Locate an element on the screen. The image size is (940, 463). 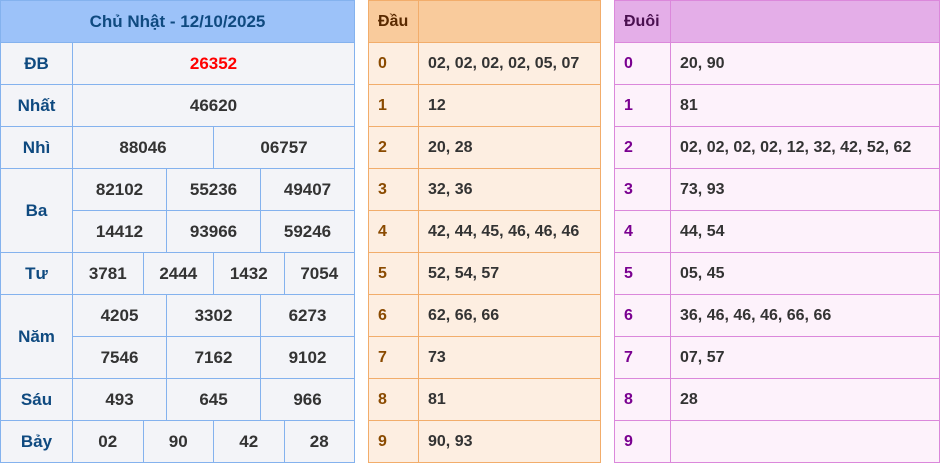
duoi-row: 4 44, 54 is located at coordinates (777, 231).